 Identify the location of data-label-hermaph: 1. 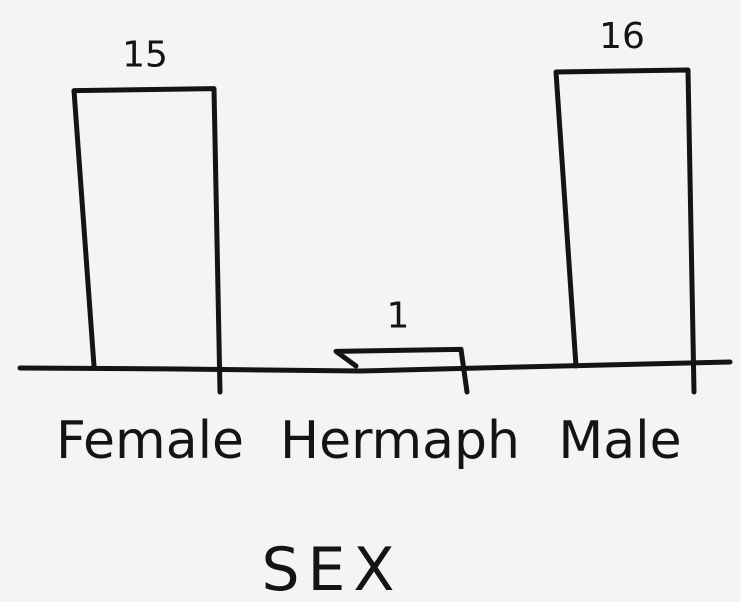
(398, 315).